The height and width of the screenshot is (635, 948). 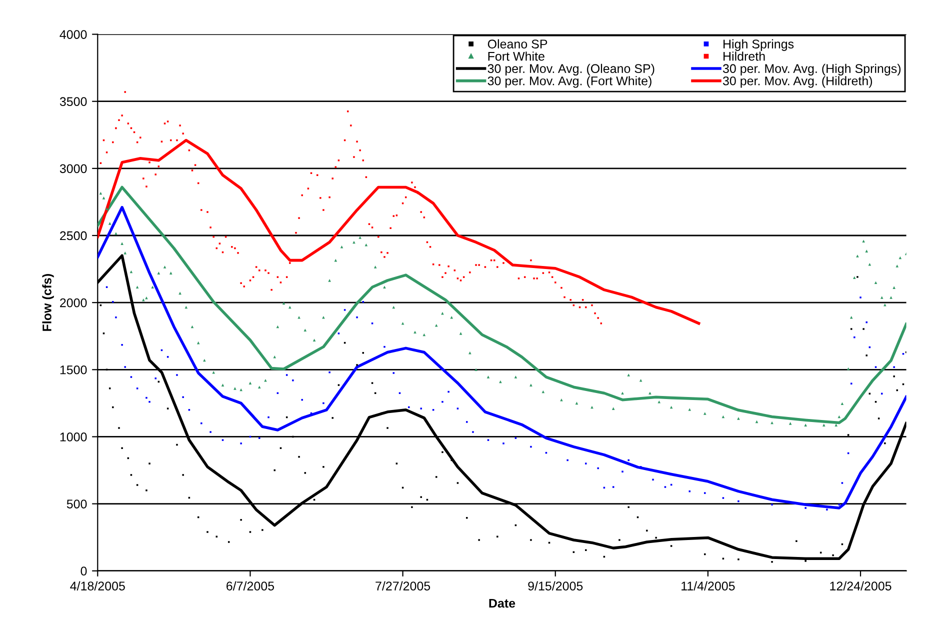 What do you see at coordinates (97, 585) in the screenshot?
I see `x-tick-label: 4/18/2005` at bounding box center [97, 585].